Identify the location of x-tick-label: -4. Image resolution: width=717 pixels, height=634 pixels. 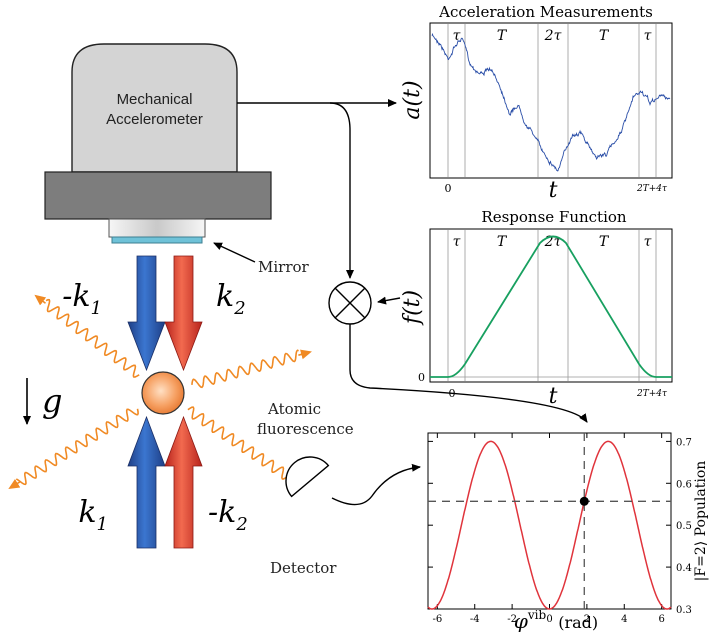
(475, 619).